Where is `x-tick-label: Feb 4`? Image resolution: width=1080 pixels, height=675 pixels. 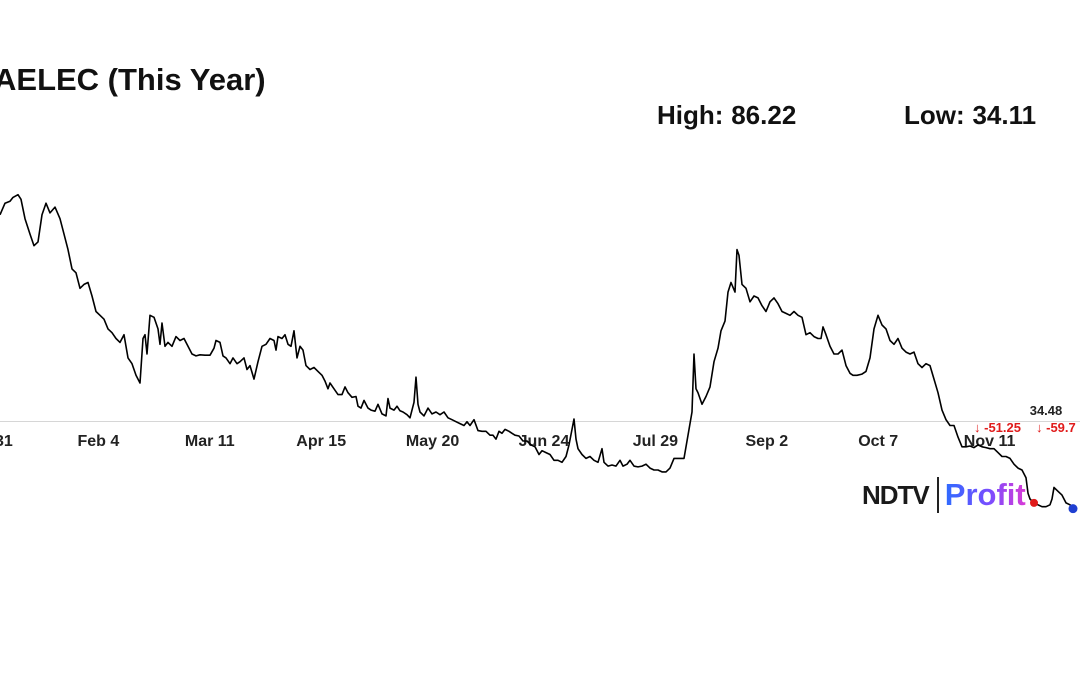
x-tick-label: Feb 4 is located at coordinates (99, 441).